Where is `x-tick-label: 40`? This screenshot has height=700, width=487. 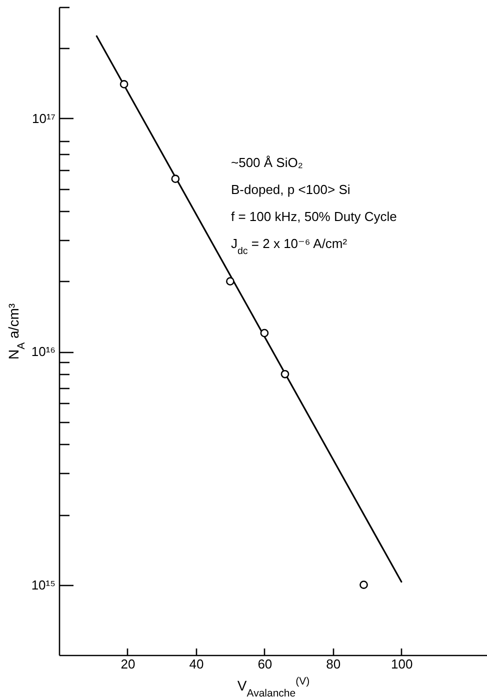 x-tick-label: 40 is located at coordinates (196, 664).